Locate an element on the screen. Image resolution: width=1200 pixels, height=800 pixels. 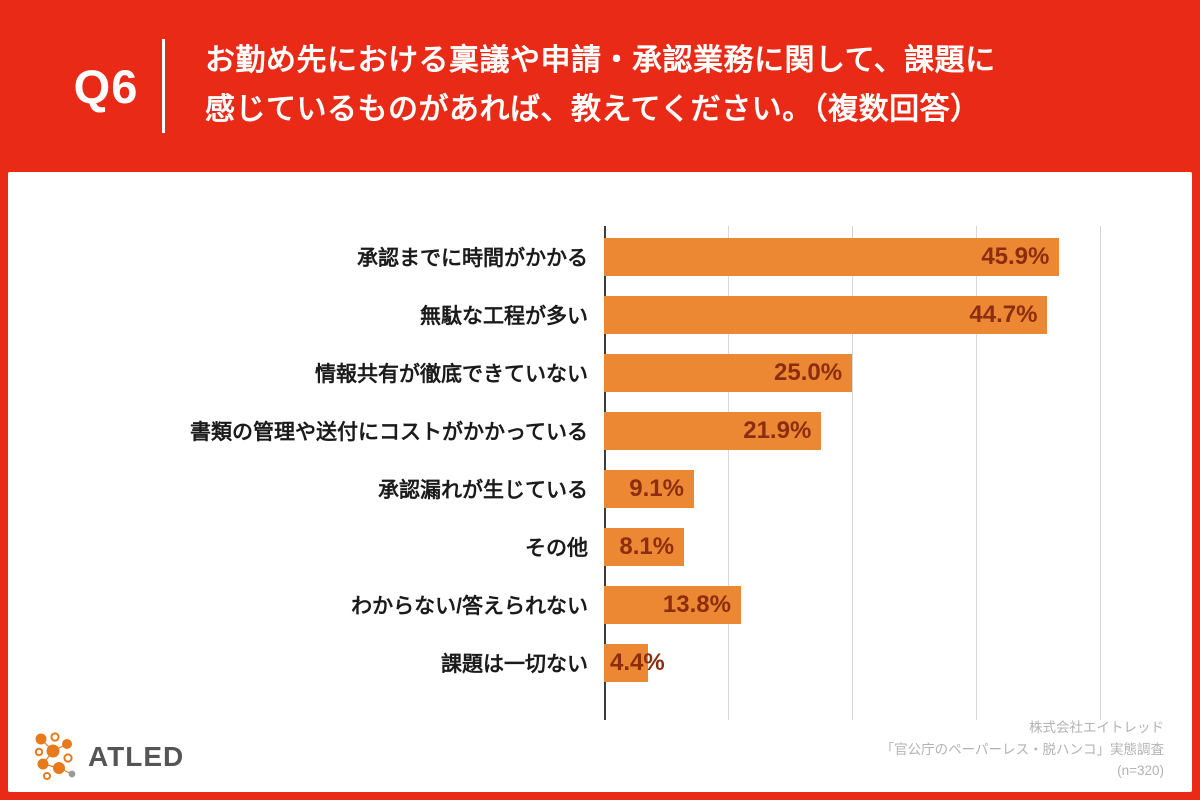
source-line-company: 株式会社エイトレッド is located at coordinates (1096, 728).